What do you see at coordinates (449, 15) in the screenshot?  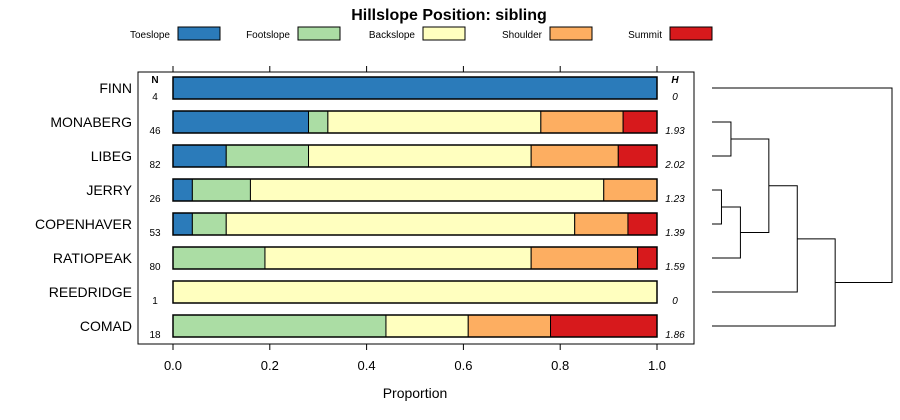 I see `chart-title: Hillslope Position: sibling` at bounding box center [449, 15].